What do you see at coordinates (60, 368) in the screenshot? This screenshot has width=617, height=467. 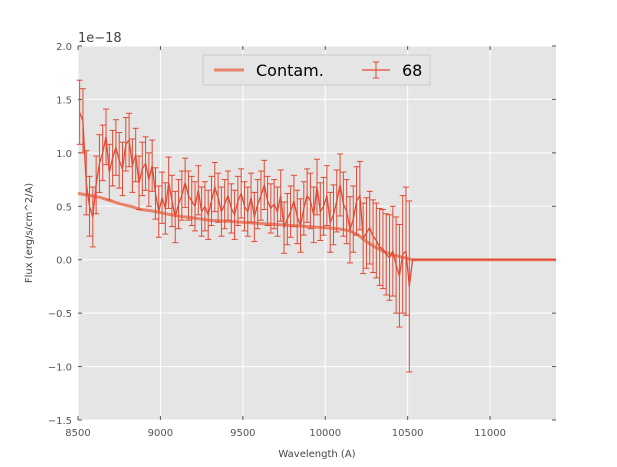 I see `y-tick-label: −1.0` at bounding box center [60, 368].